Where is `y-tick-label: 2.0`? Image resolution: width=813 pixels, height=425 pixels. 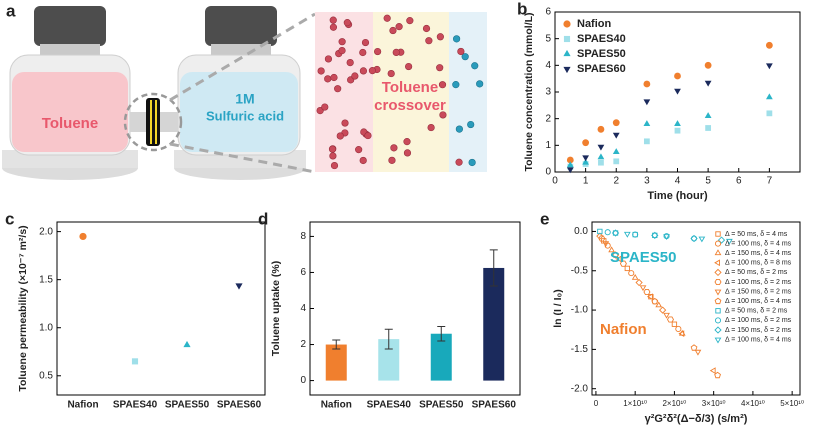 y-tick-label: 2.0 is located at coordinates (46, 231).